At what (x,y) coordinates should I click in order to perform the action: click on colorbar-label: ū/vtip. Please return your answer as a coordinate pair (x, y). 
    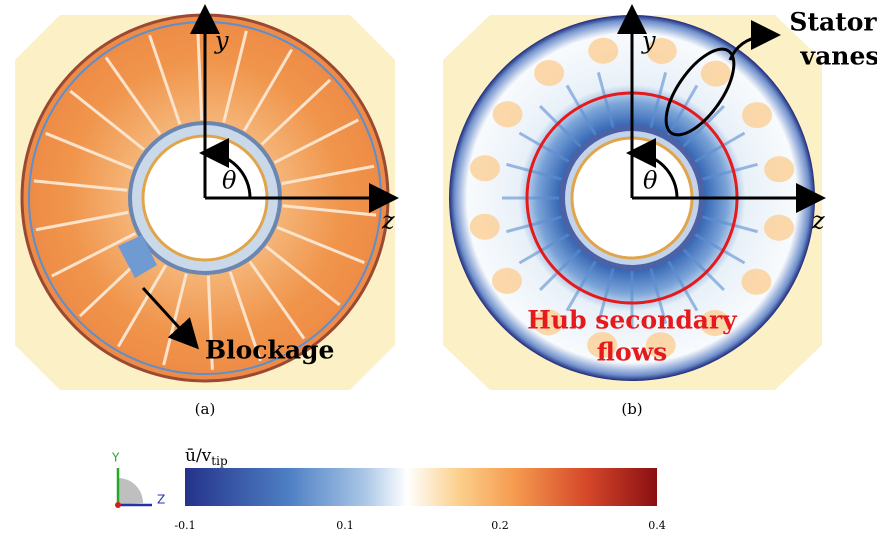
    Looking at the image, I should click on (206, 457).